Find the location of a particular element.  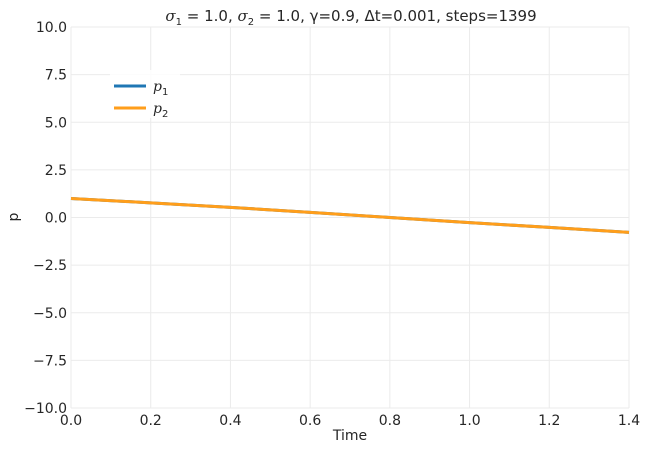

x-tick-label: 0.0 is located at coordinates (71, 421).